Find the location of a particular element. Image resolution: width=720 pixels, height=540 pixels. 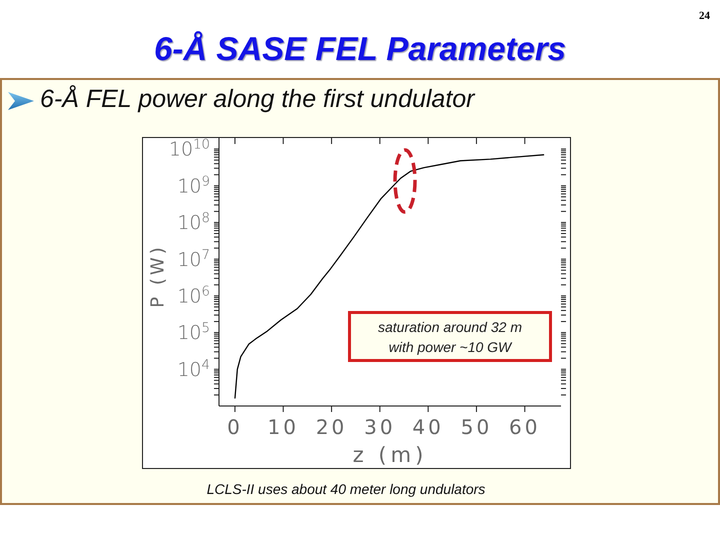

y-tick-label: 10$^{10}$ is located at coordinates (189, 149).